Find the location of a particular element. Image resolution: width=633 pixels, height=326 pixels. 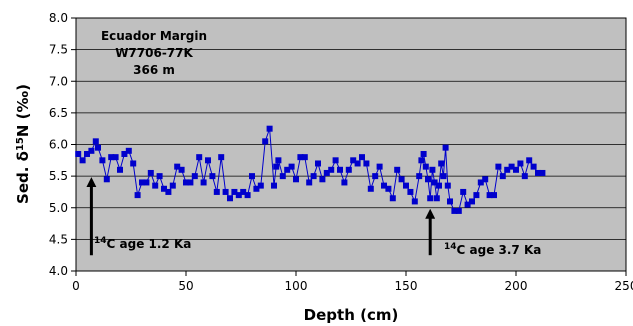

y-tick-label: 4.5 is located at coordinates (58, 239).